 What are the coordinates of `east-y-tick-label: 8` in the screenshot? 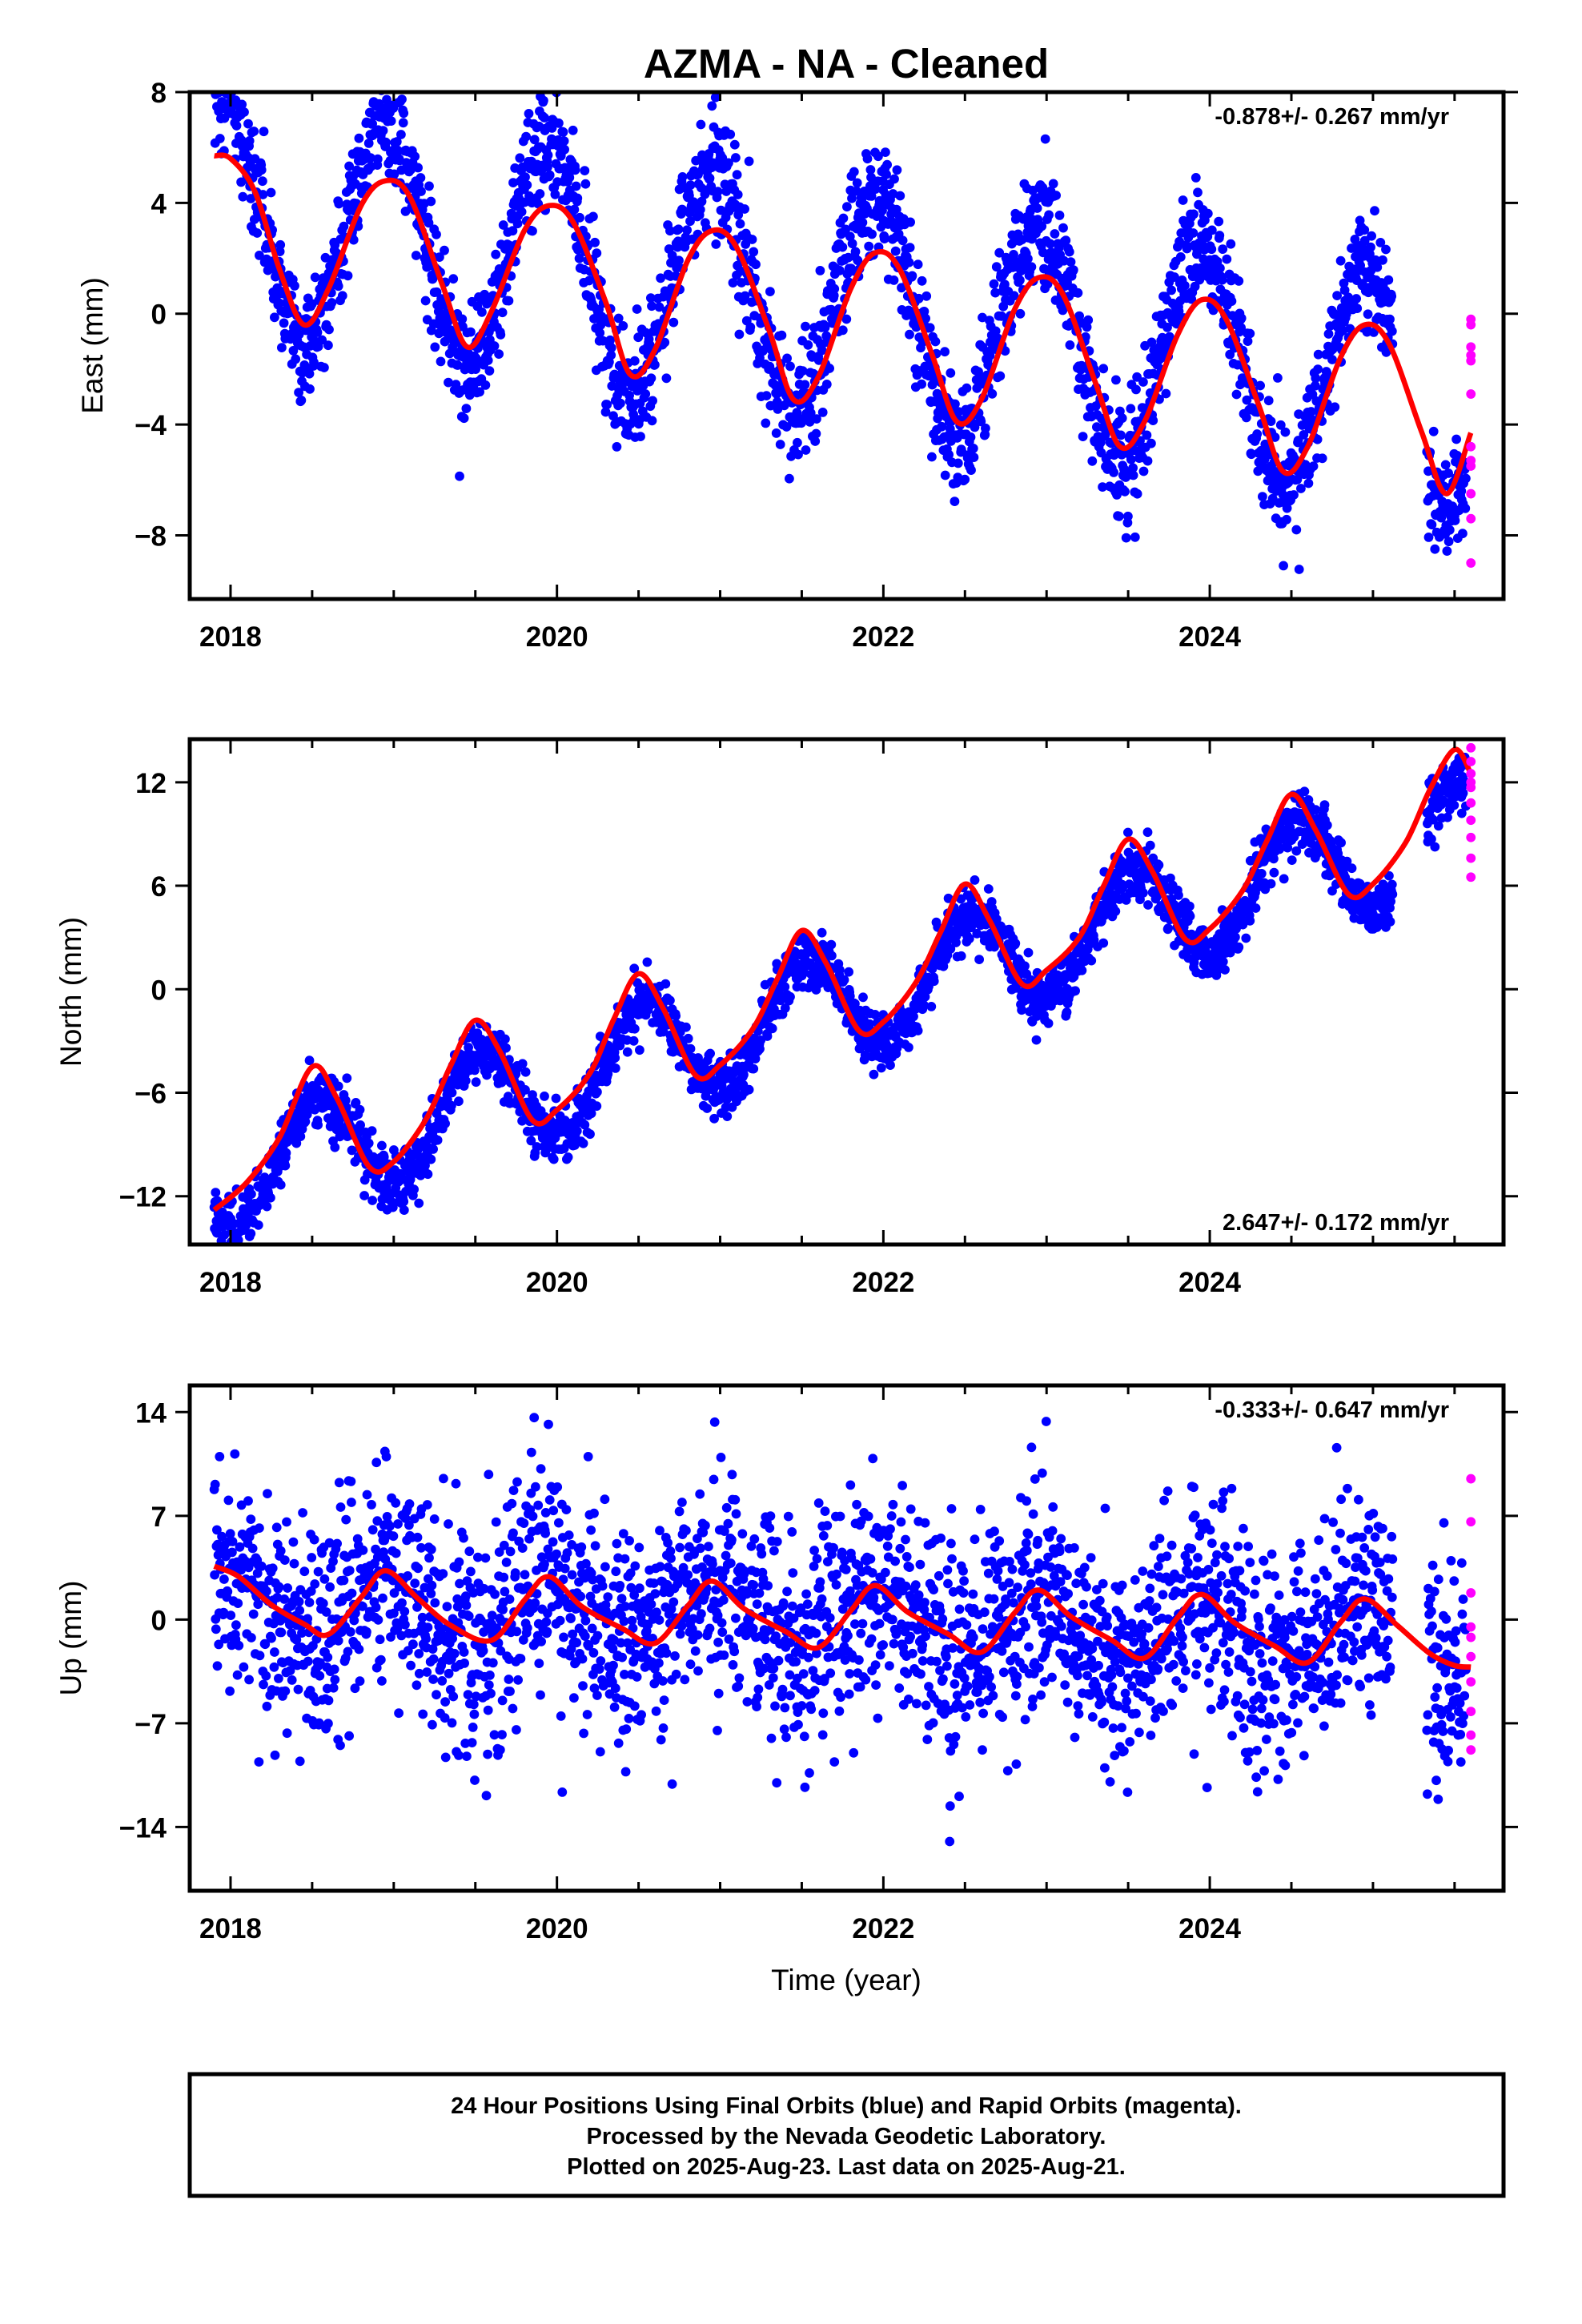 It's located at (159, 93).